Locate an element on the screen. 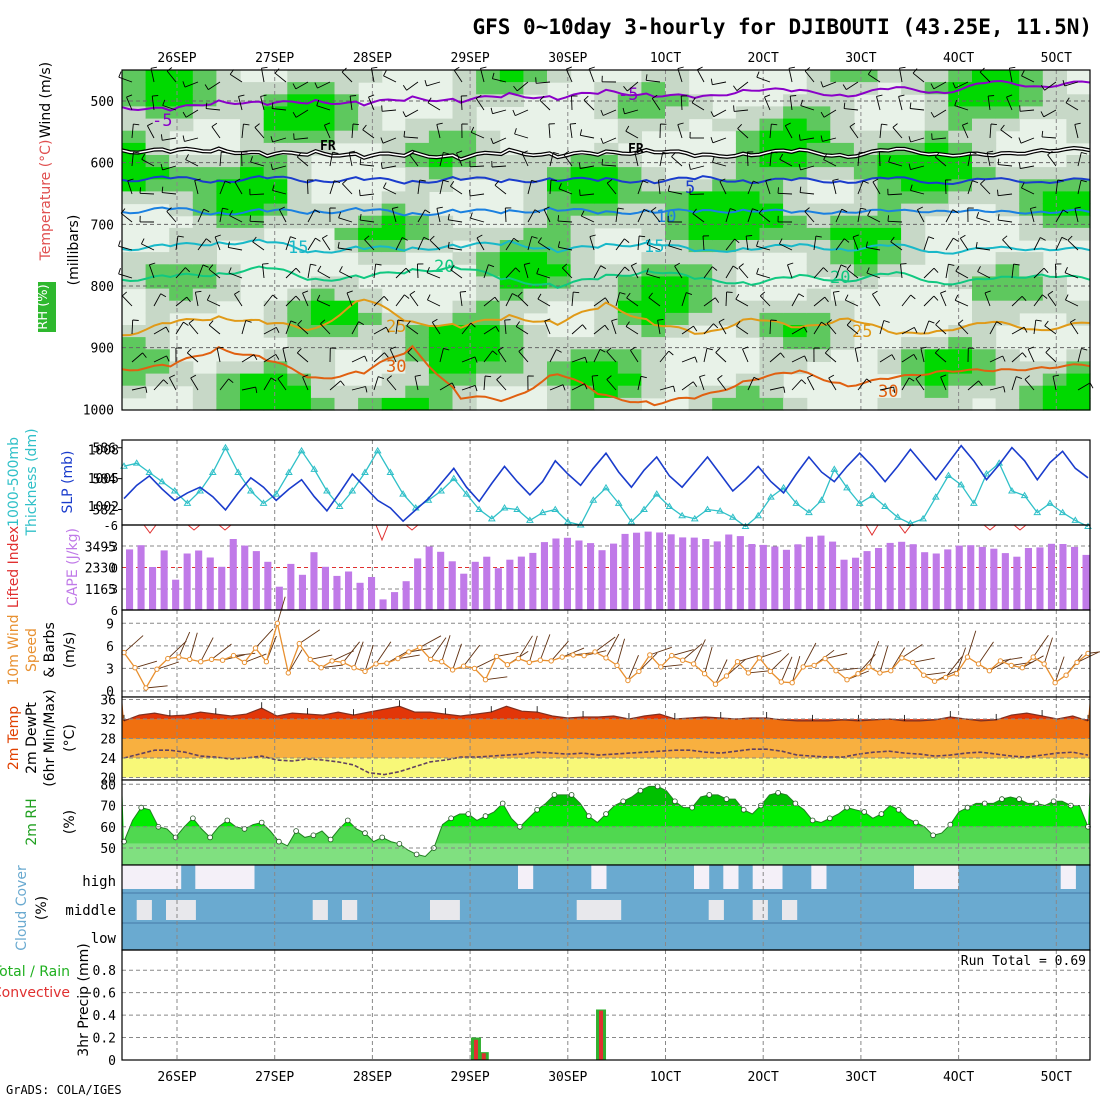  li-tick-label: 6 is located at coordinates (114, 611).